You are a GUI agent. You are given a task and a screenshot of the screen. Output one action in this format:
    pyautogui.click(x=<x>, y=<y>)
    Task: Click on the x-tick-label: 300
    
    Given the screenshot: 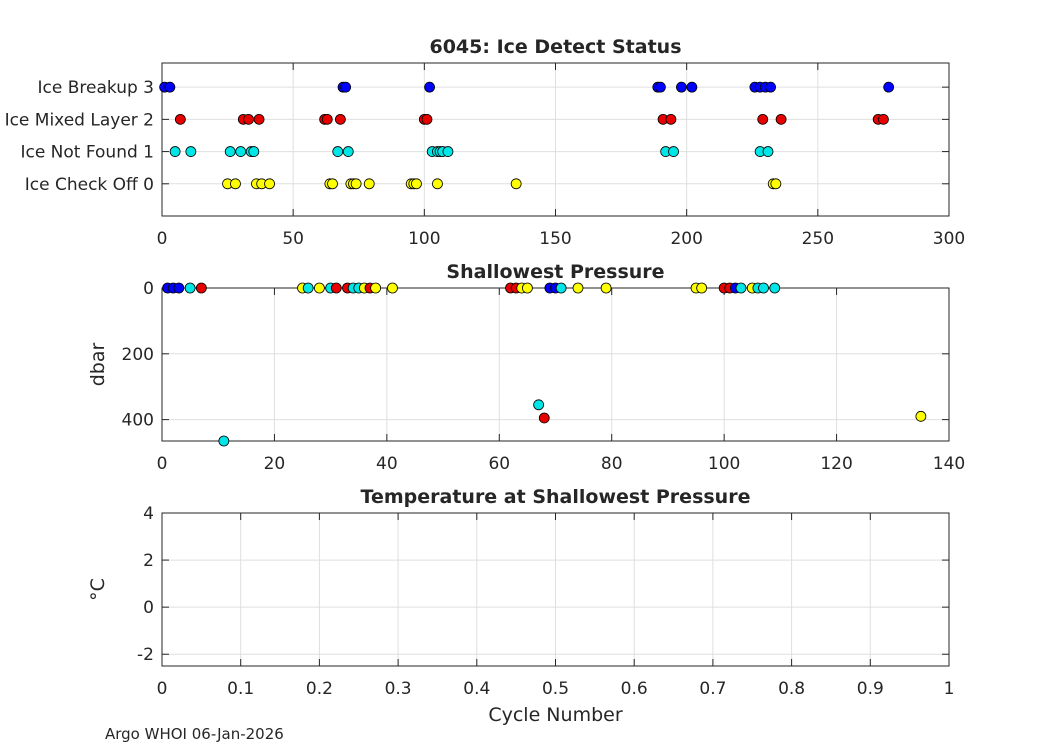 What is the action you would take?
    pyautogui.click(x=949, y=239)
    